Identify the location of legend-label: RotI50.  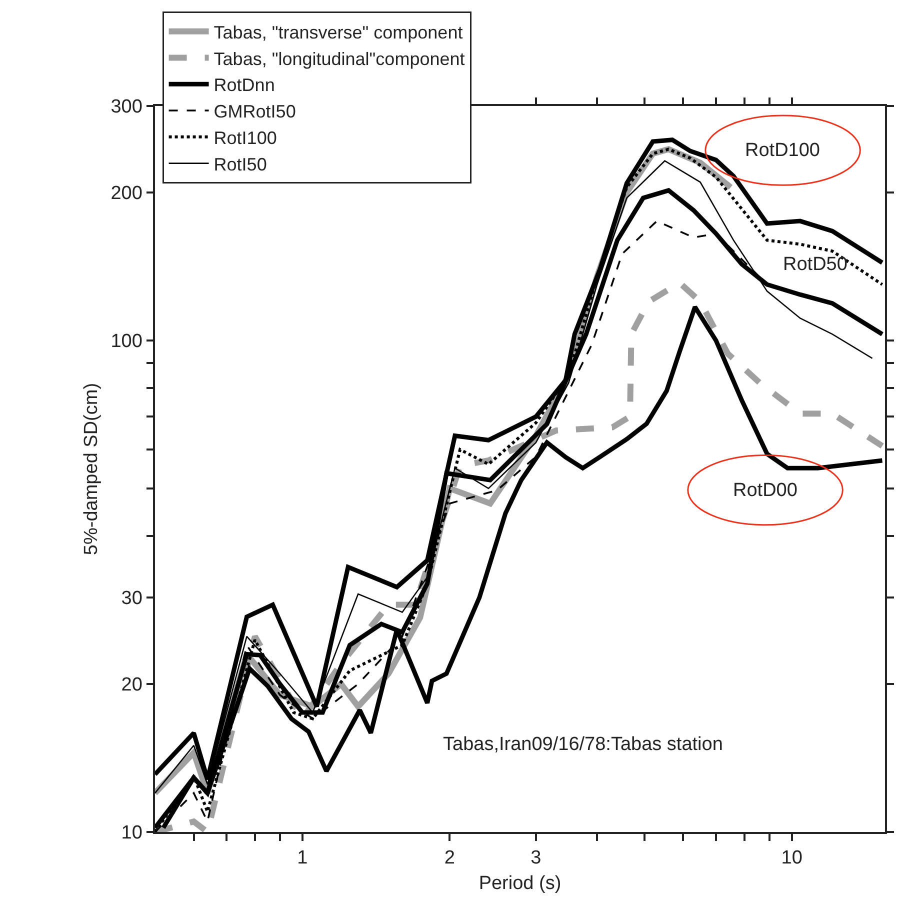
(240, 164).